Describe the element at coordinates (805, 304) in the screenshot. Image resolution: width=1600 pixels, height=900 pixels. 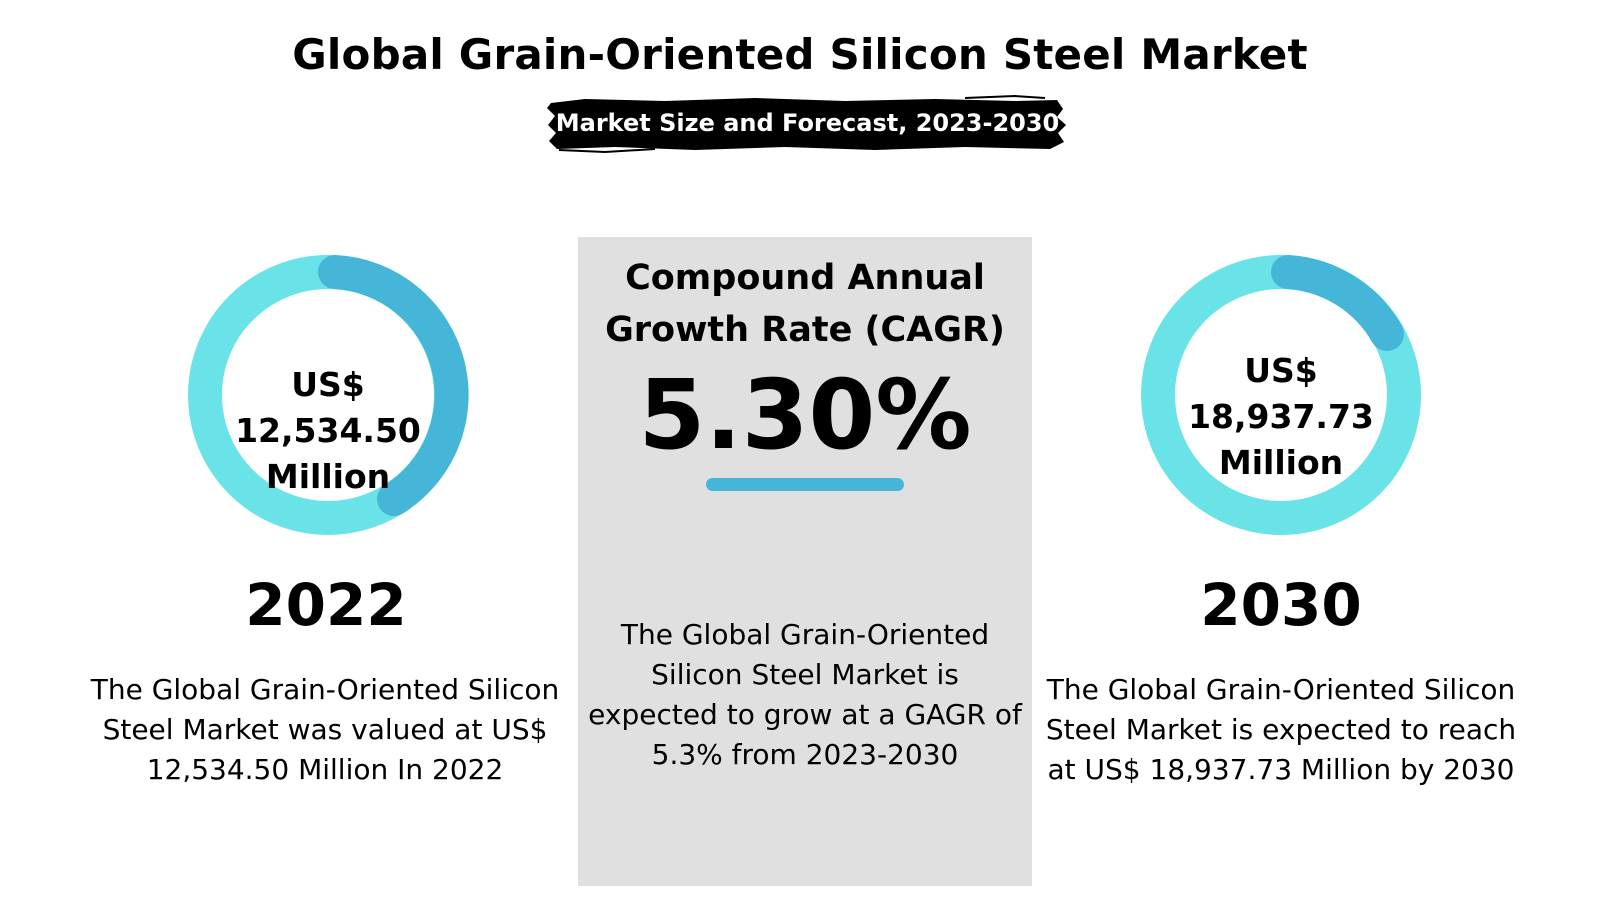
I see `cagr-heading: Compound Annual Growth Rate (CAGR)` at that location.